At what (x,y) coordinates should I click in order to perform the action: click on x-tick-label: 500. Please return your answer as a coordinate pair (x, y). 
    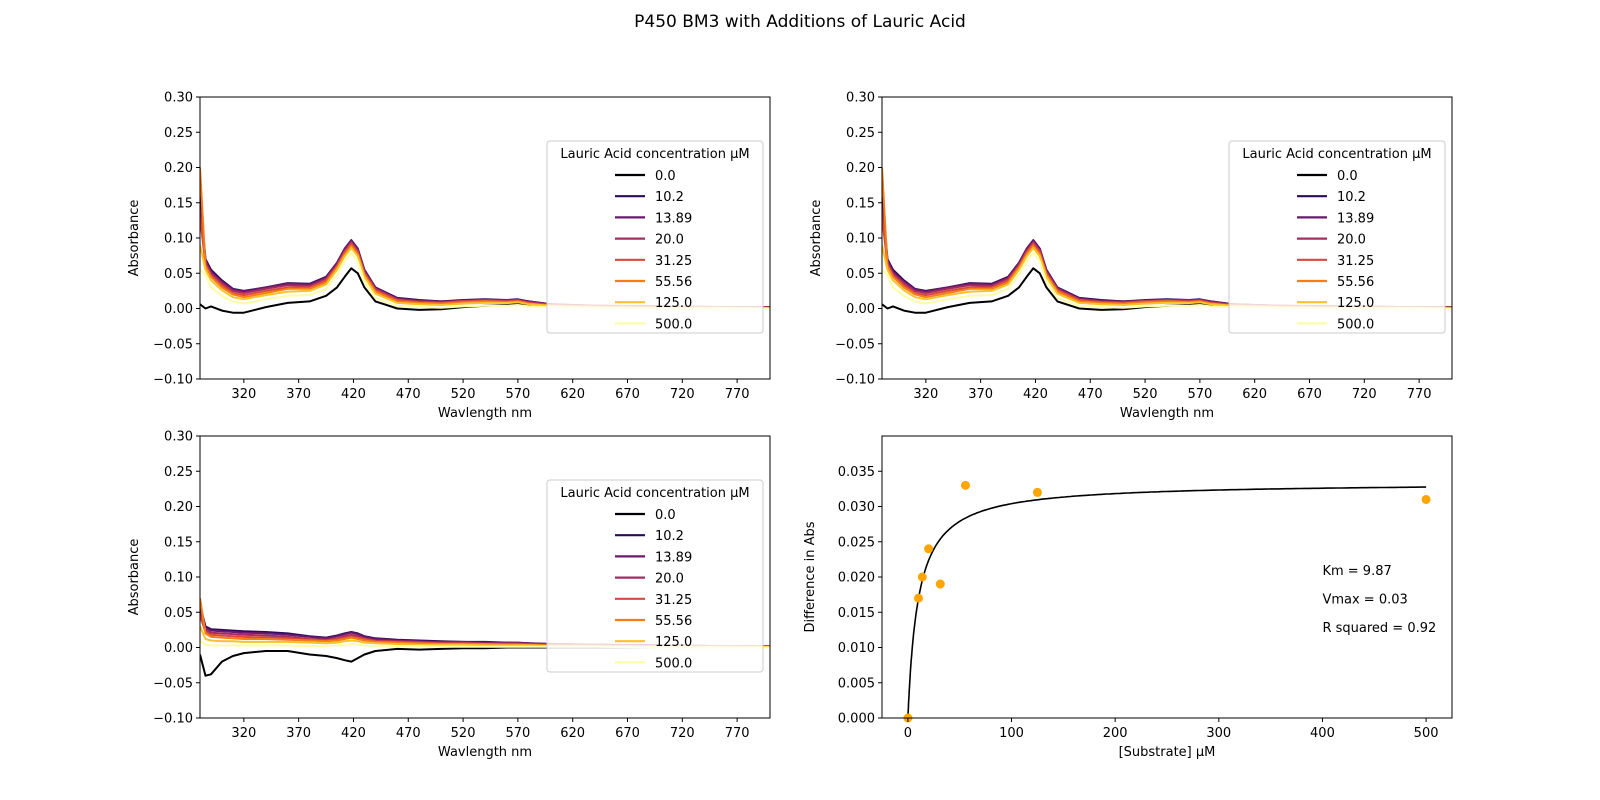
    Looking at the image, I should click on (1426, 733).